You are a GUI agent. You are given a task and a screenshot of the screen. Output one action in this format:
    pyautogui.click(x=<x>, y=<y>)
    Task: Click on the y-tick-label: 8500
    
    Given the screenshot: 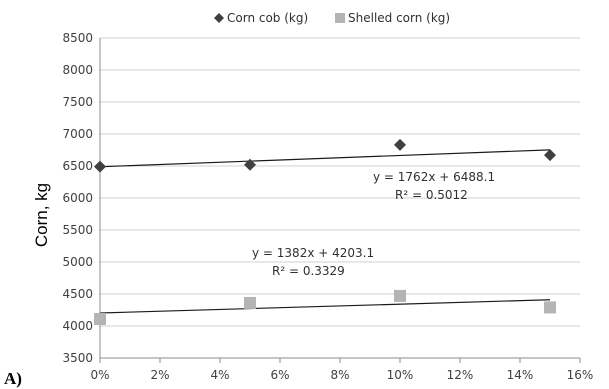 What is the action you would take?
    pyautogui.click(x=77, y=38)
    